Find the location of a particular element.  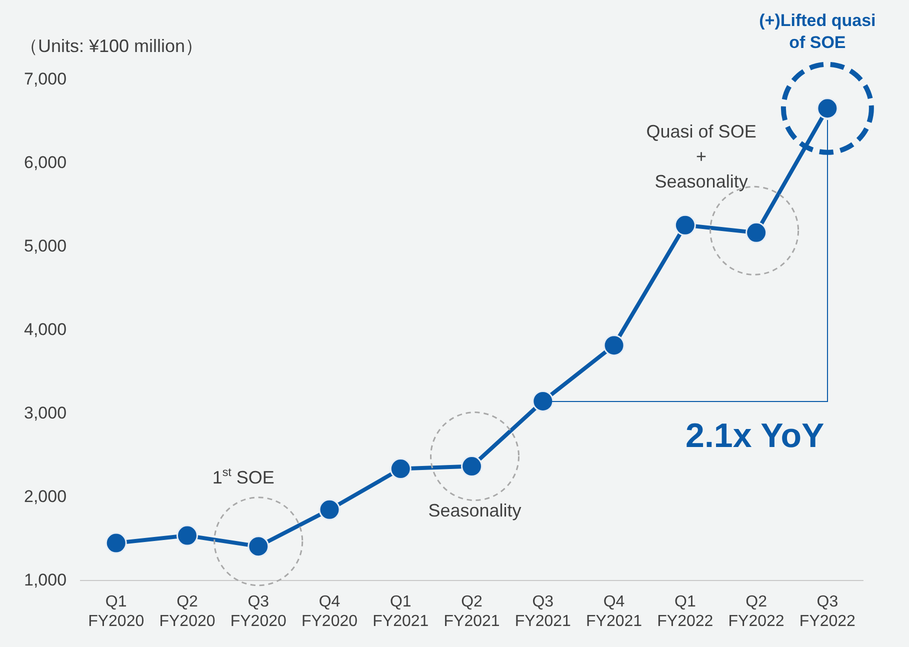

annotation: Seasonality is located at coordinates (475, 510).